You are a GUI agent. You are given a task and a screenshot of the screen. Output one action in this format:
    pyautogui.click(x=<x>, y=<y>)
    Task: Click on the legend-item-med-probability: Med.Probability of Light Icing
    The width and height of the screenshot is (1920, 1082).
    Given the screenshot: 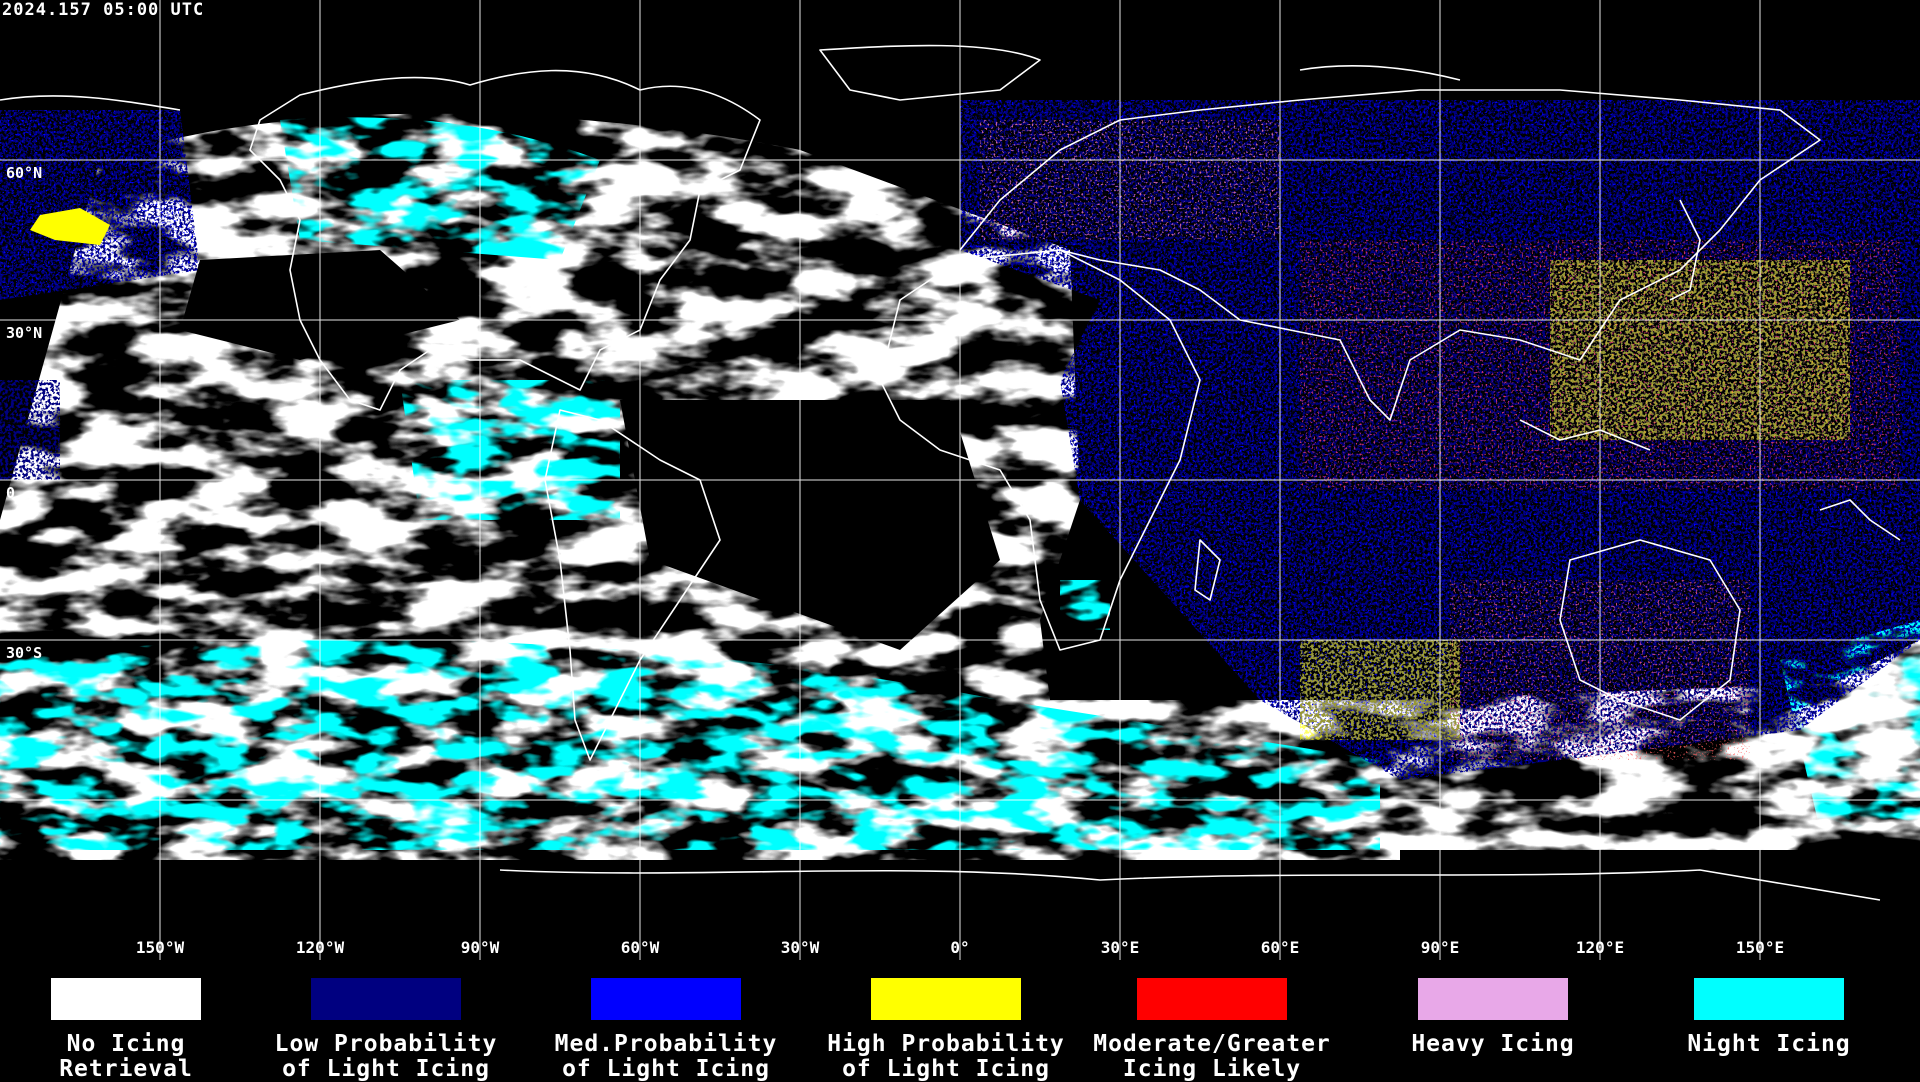 What is the action you would take?
    pyautogui.click(x=666, y=1030)
    